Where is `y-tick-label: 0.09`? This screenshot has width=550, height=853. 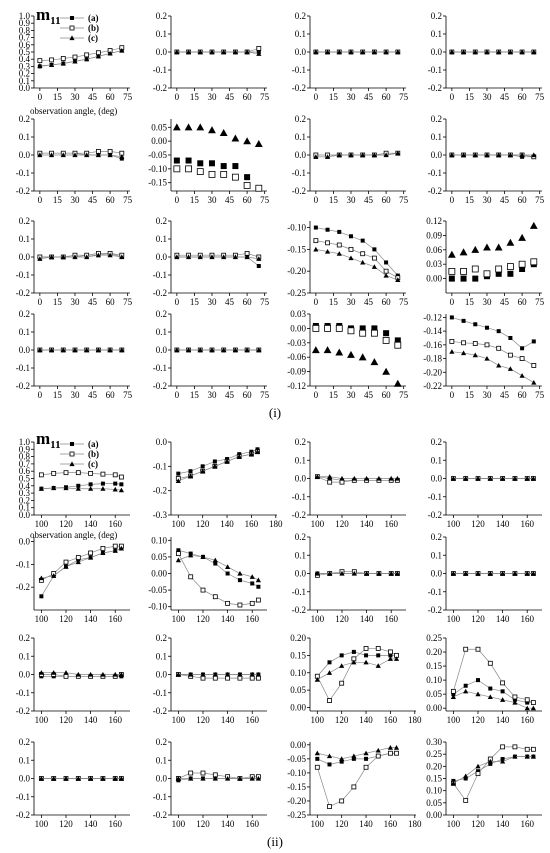
y-tick-label: 0.09 is located at coordinates (434, 235).